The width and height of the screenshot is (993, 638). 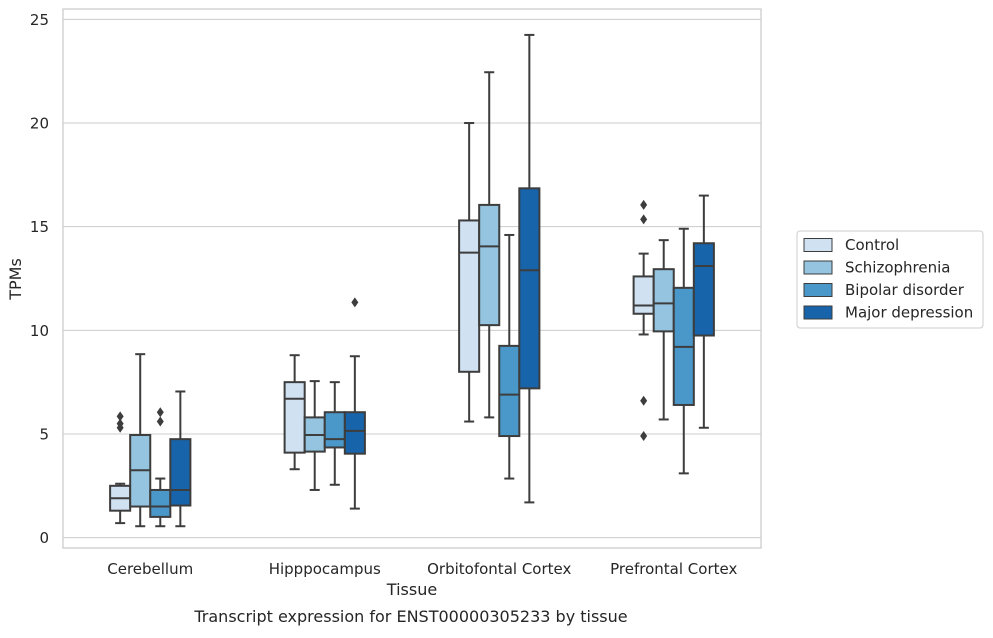 I want to click on legend-label: Bipolar disorder, so click(x=905, y=290).